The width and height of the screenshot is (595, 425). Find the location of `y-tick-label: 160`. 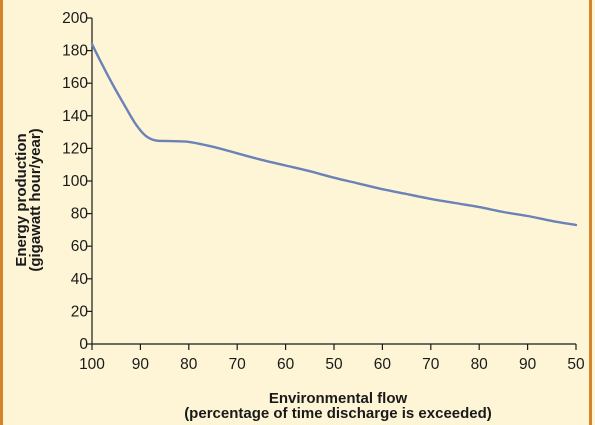

y-tick-label: 160 is located at coordinates (75, 83).